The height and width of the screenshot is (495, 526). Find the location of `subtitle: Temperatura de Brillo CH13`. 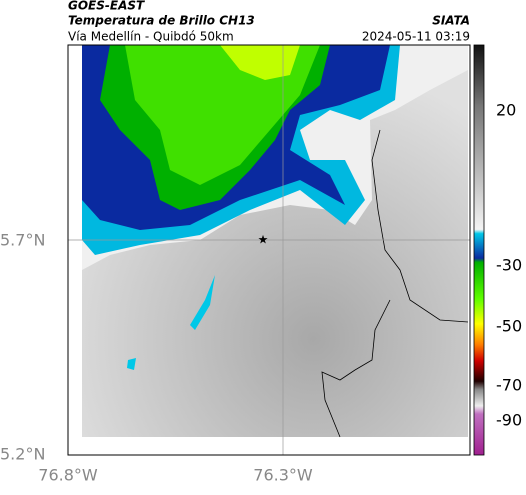

subtitle: Temperatura de Brillo CH13 is located at coordinates (161, 21).